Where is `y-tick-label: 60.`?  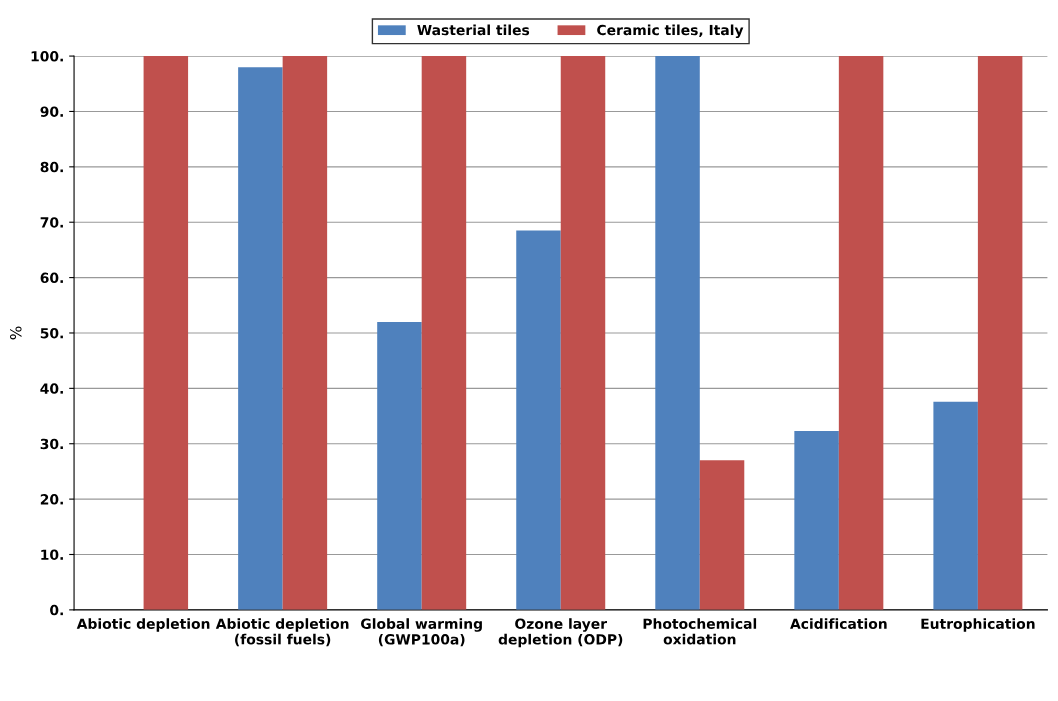
y-tick-label: 60. is located at coordinates (51, 278).